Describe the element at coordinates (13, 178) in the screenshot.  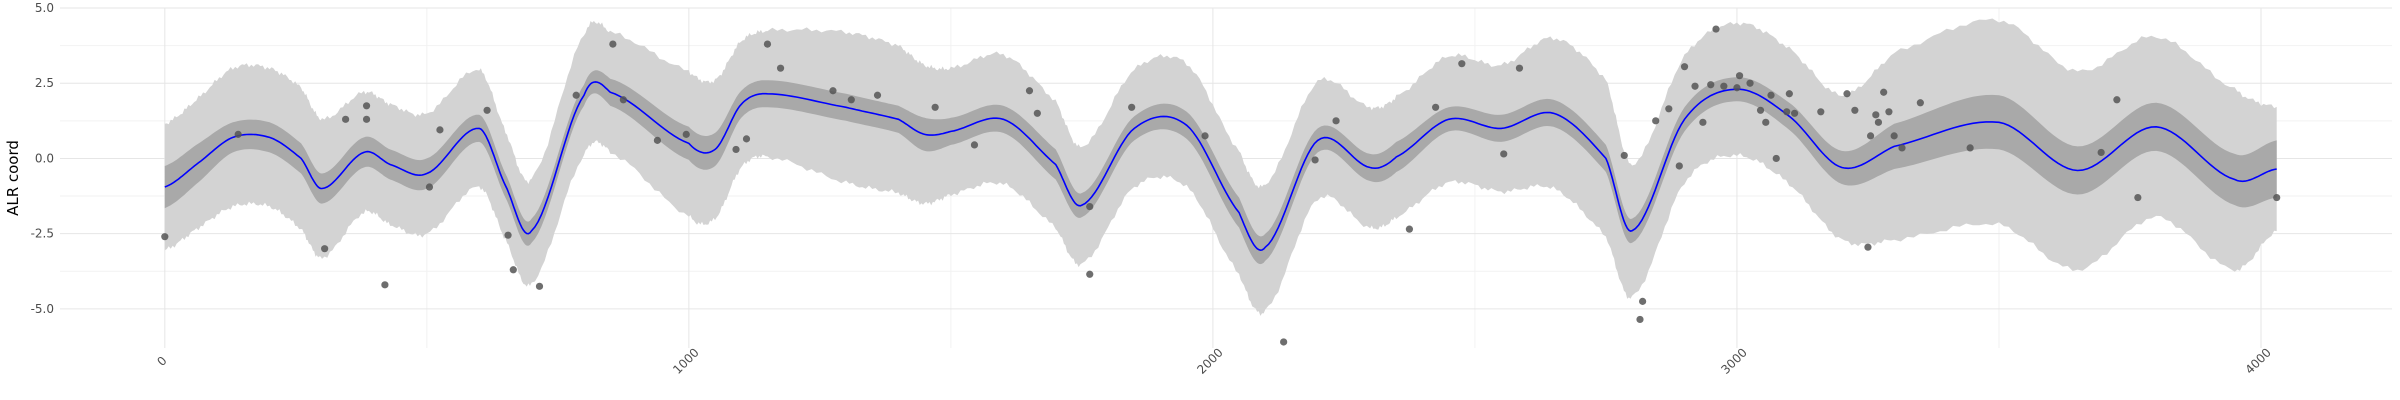
I see `y-axis-title: ALR coord` at that location.